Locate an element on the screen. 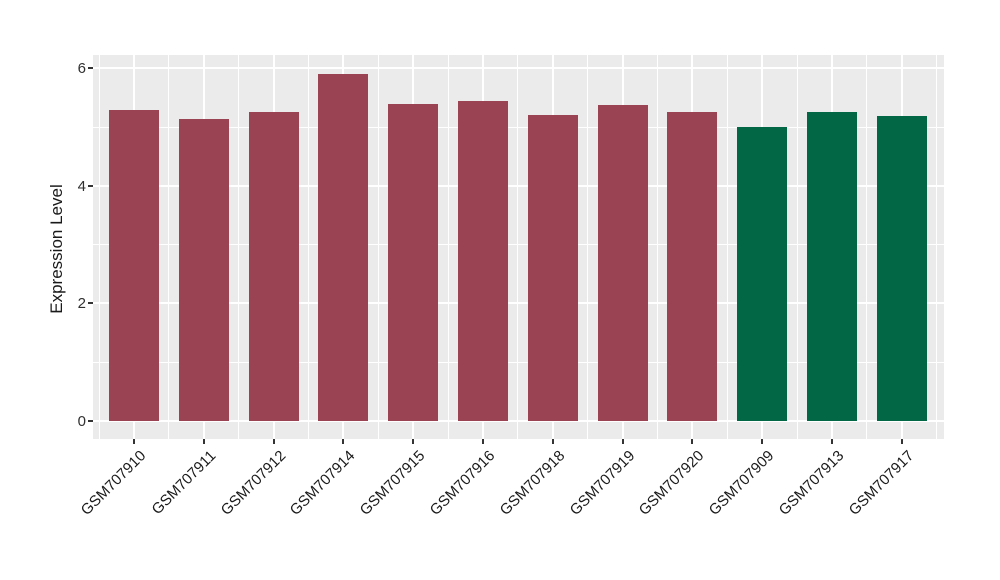  y-tick-label: 4 is located at coordinates (81, 186).